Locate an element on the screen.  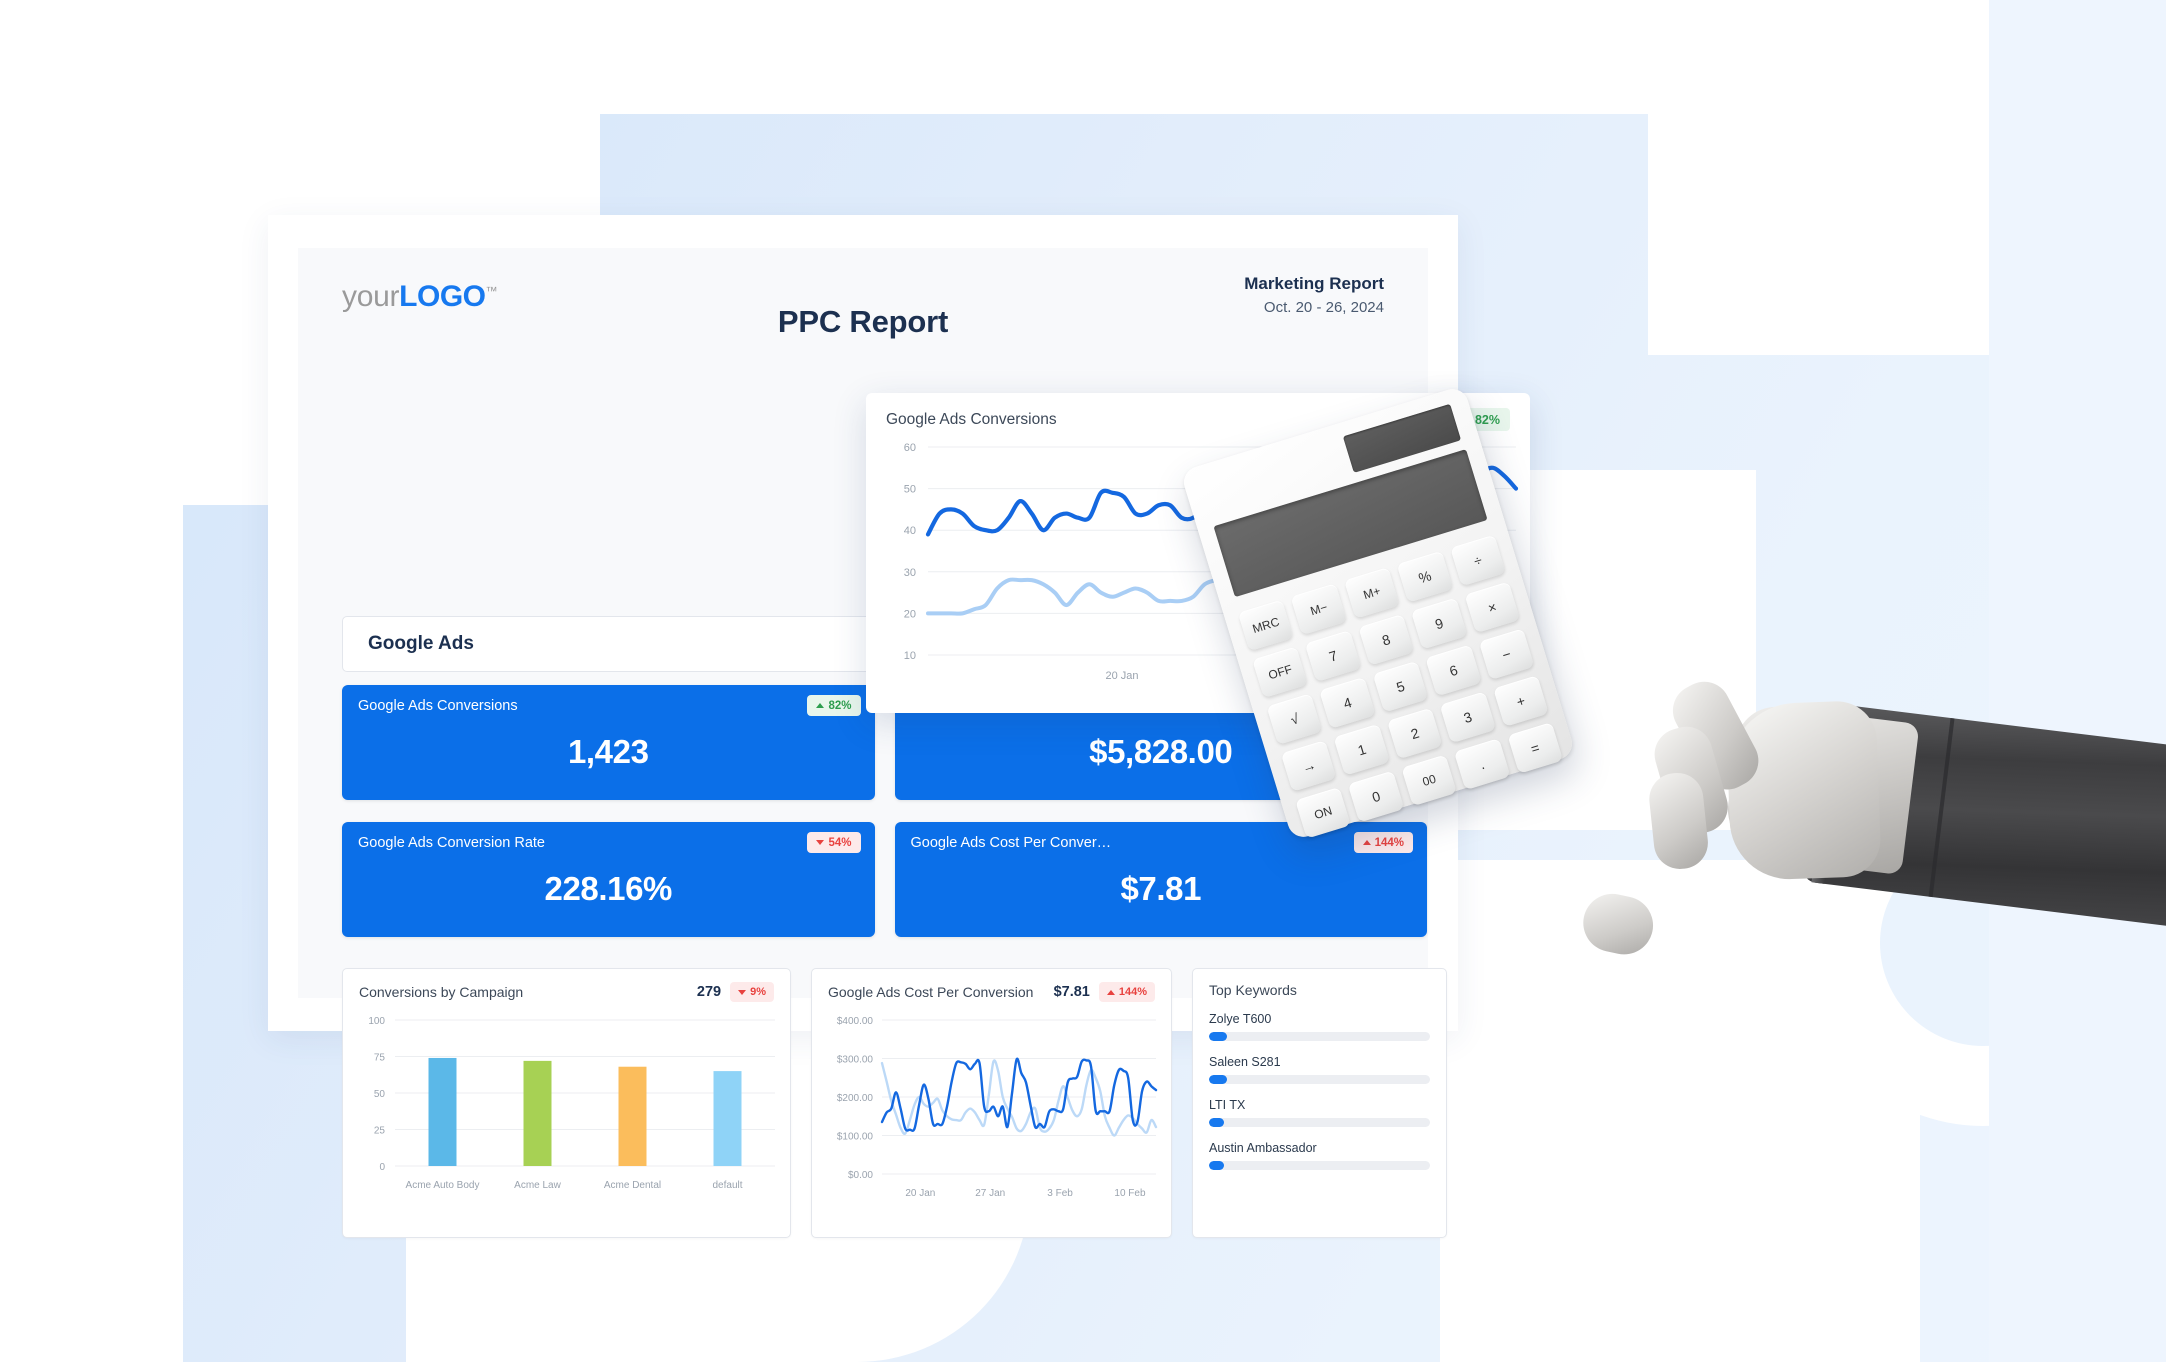
svg-text: Acme Auto Body is located at coordinates (443, 1185).